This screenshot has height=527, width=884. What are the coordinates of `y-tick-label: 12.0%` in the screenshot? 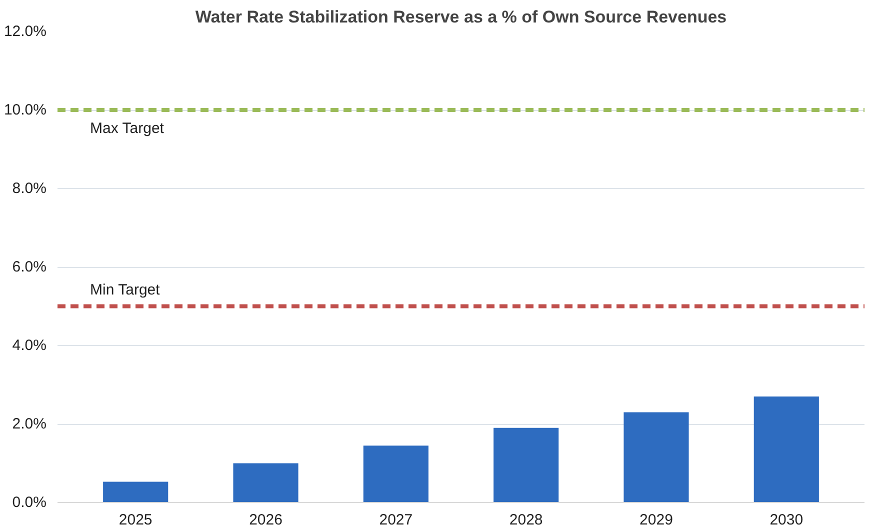 It's located at (25, 31).